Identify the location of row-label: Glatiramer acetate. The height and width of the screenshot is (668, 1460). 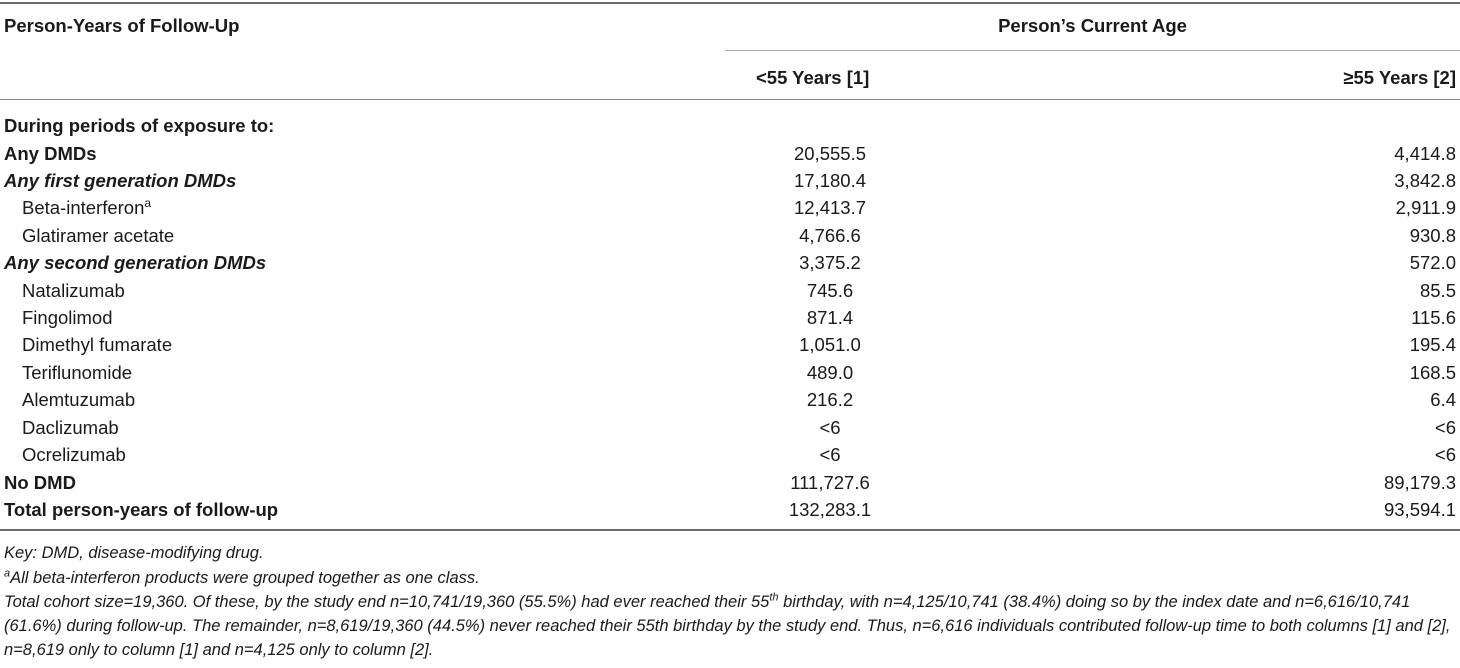
(98, 235).